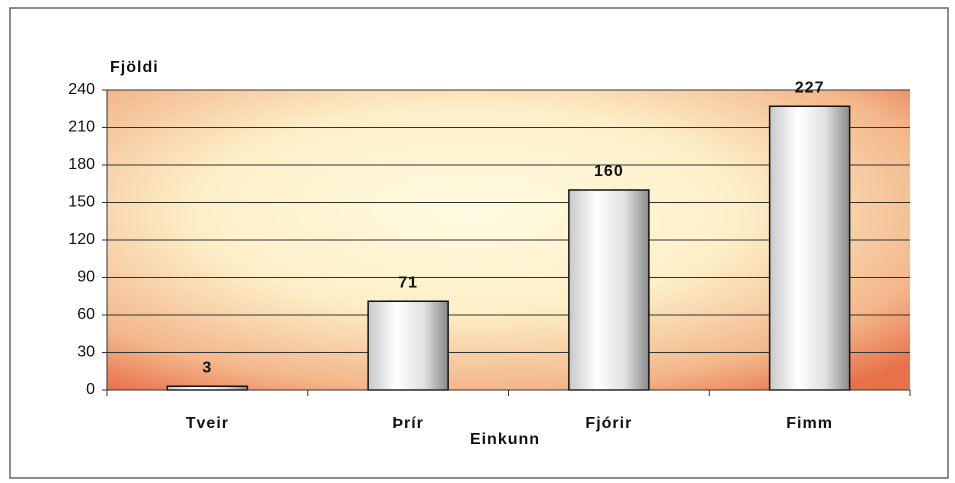  Describe the element at coordinates (134, 67) in the screenshot. I see `y-axis-label: Fjöldi` at that location.